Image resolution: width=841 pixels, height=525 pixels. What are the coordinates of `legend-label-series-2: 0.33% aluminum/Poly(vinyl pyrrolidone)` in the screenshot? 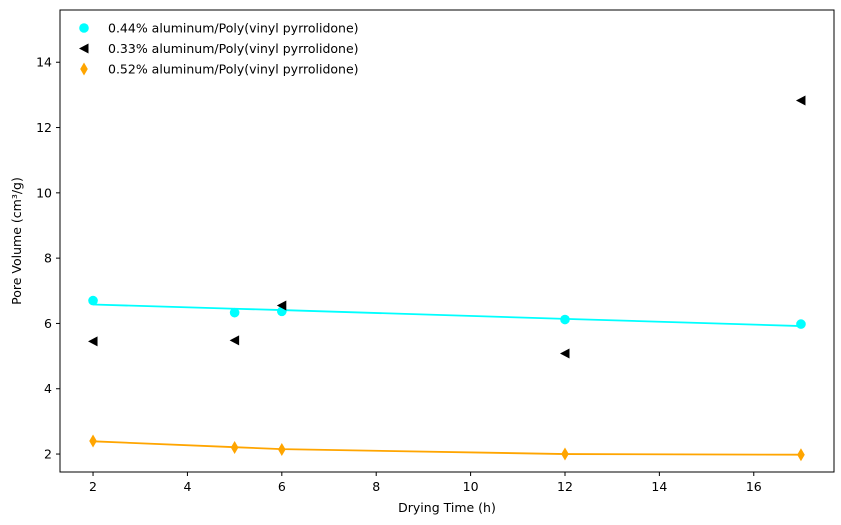 It's located at (233, 48).